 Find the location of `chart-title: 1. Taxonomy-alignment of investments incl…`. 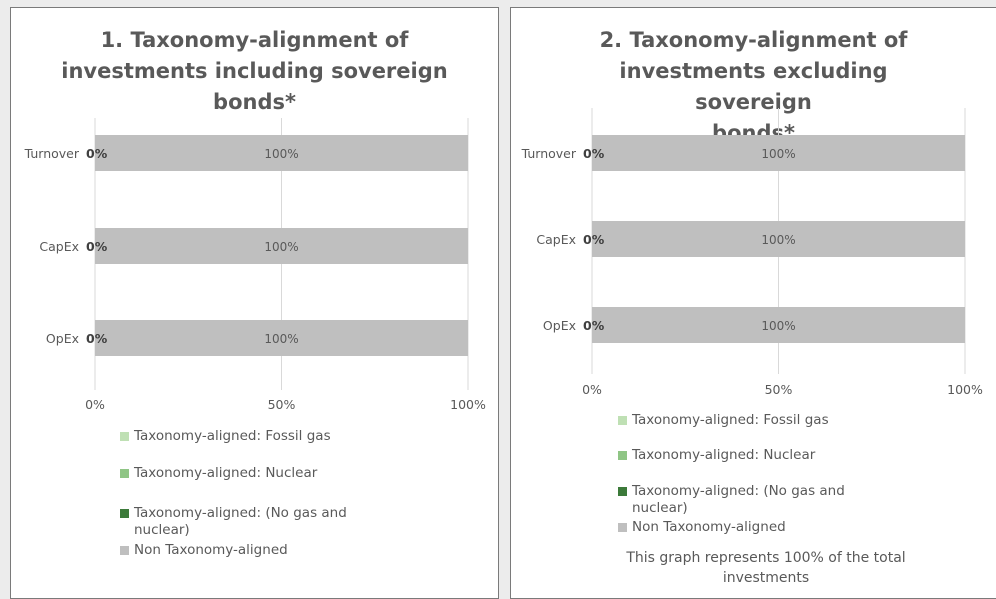

chart-title: 1. Taxonomy-alignment of investments incl… is located at coordinates (254, 71).